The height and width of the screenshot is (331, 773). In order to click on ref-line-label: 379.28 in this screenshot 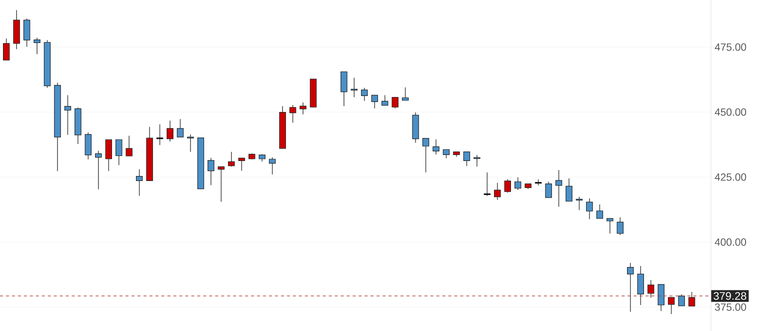, I will do `click(730, 296)`.